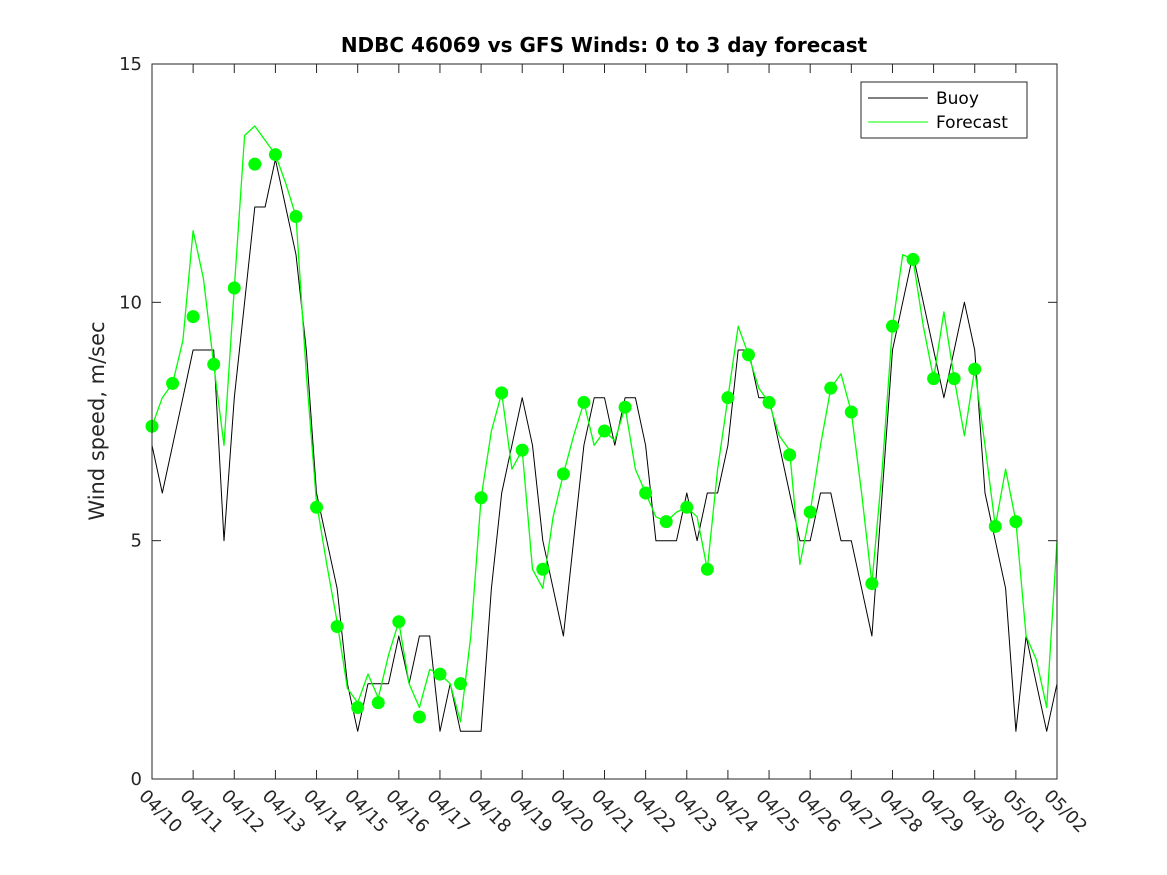 This screenshot has width=1167, height=875. What do you see at coordinates (202, 812) in the screenshot?
I see `x-tick-label: 04/11` at bounding box center [202, 812].